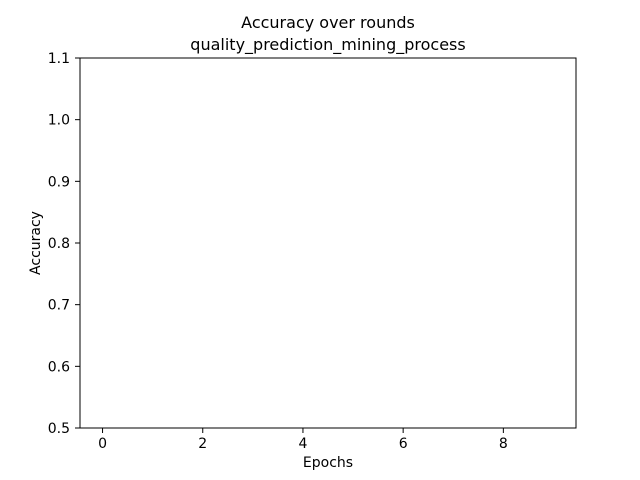  I want to click on x-tick-label: 6, so click(403, 444).